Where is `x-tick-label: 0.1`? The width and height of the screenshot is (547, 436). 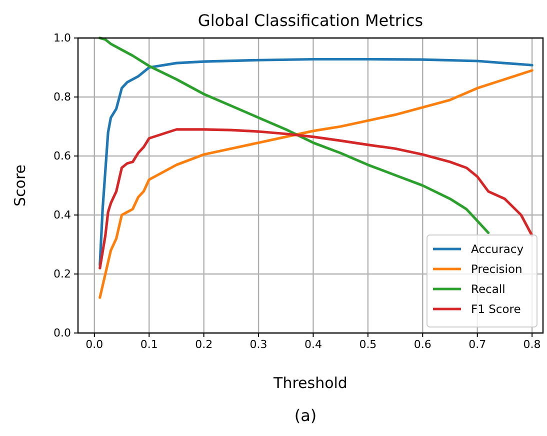 x-tick-label: 0.1 is located at coordinates (149, 344).